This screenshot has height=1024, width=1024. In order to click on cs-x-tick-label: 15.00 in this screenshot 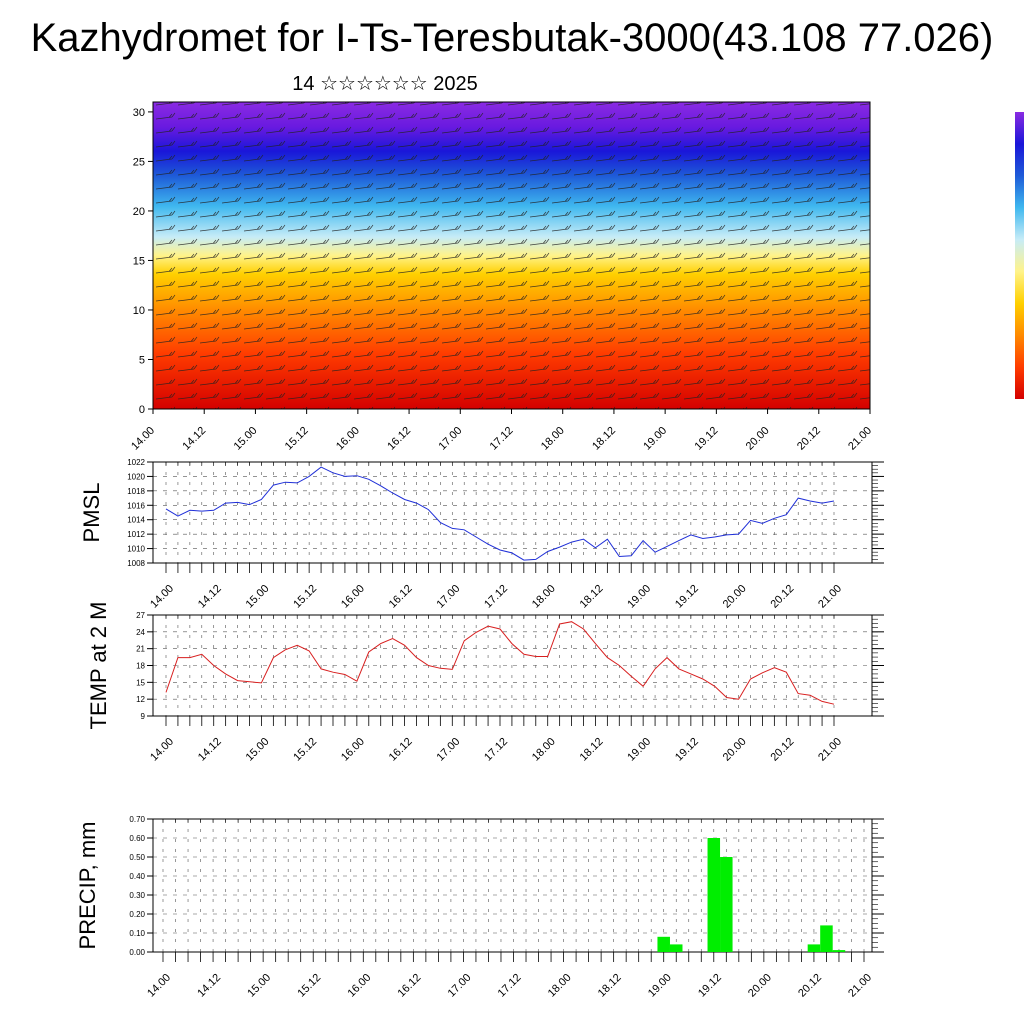, I will do `click(246, 439)`.